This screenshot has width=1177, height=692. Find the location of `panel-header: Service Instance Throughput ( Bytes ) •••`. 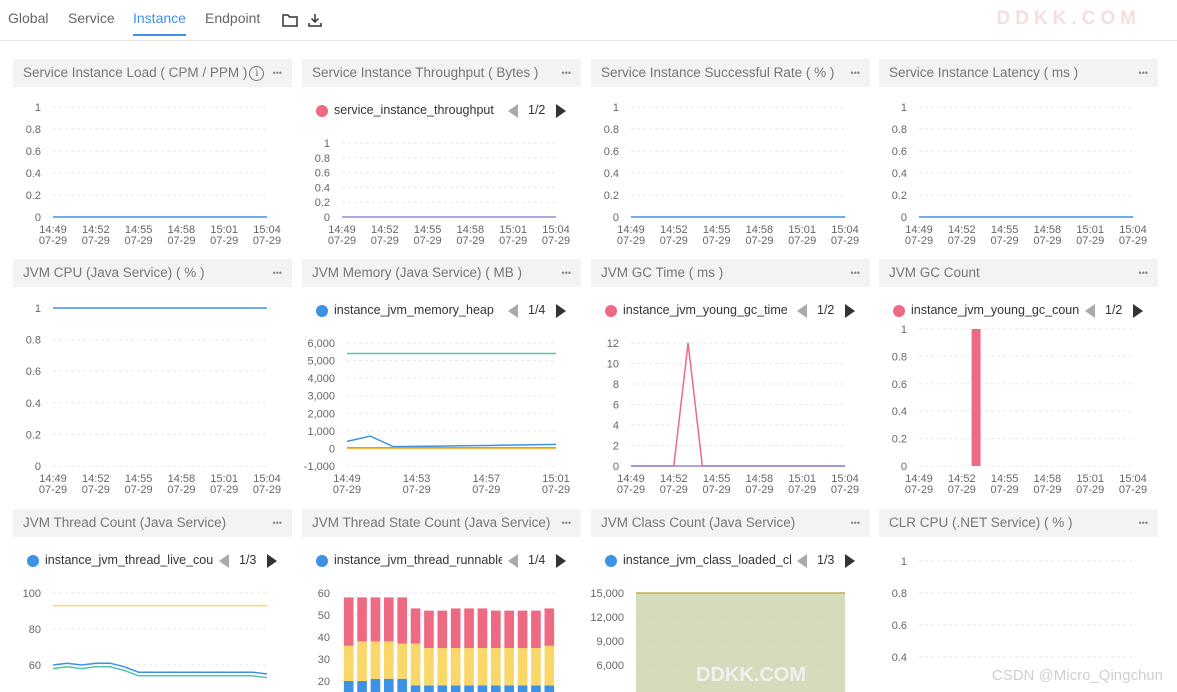

panel-header: Service Instance Throughput ( Bytes ) ••• is located at coordinates (441, 73).